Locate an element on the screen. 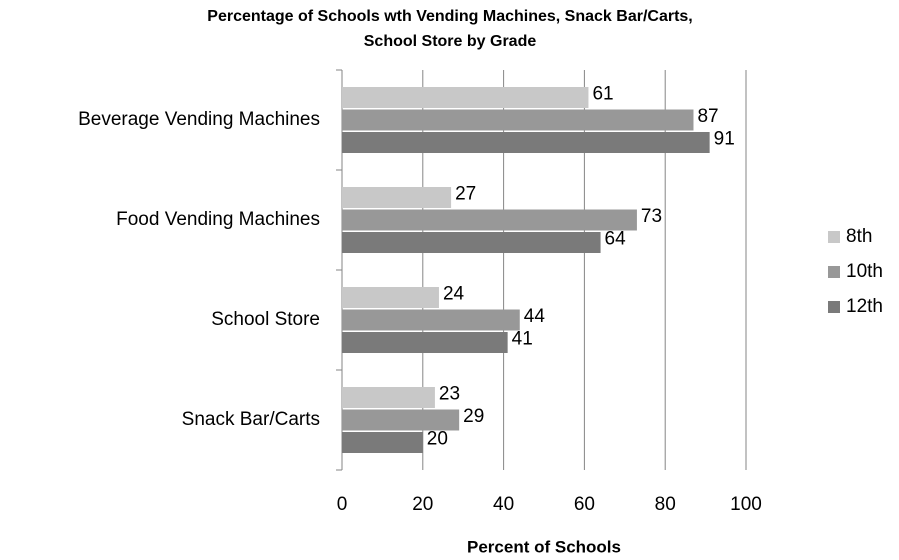  legend-label: 10th is located at coordinates (864, 271).